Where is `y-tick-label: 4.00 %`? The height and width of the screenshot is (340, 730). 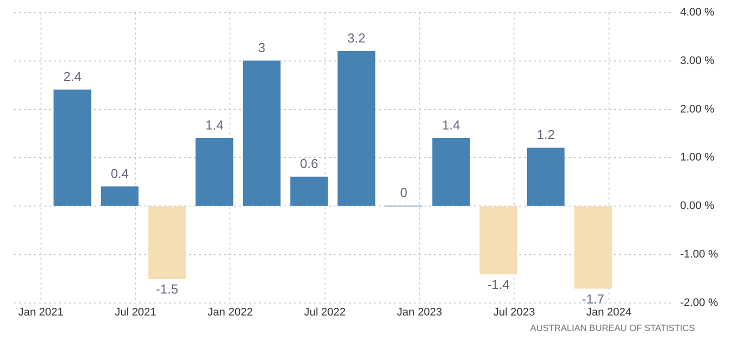
y-tick-label: 4.00 % is located at coordinates (697, 12).